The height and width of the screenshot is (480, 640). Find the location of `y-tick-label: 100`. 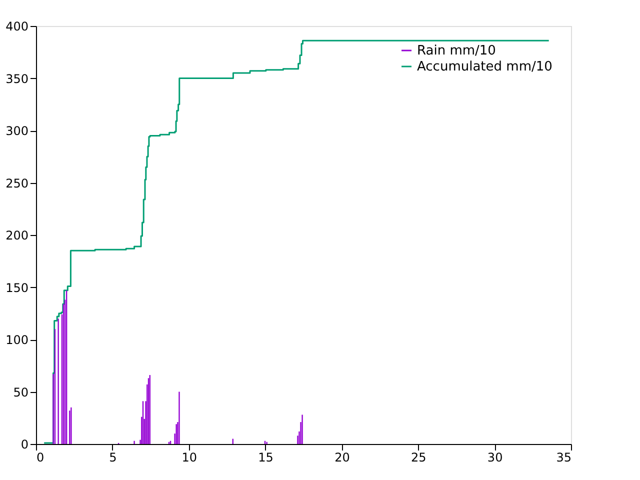

y-tick-label: 100 is located at coordinates (17, 340).